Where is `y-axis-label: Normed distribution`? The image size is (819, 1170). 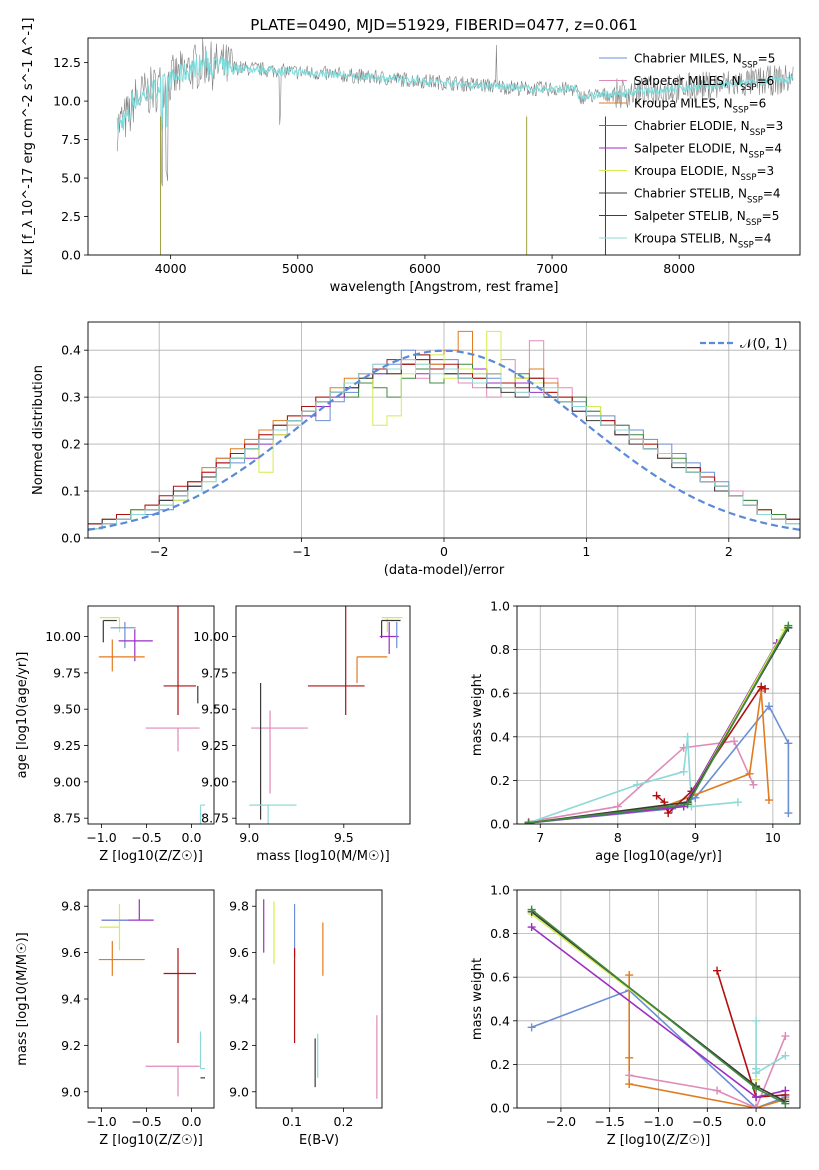
y-axis-label: Normed distribution is located at coordinates (38, 430).